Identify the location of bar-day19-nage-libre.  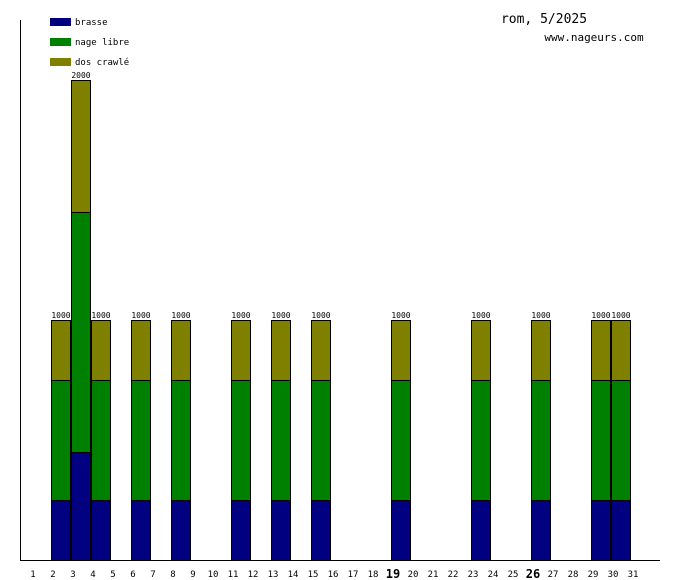
(401, 440).